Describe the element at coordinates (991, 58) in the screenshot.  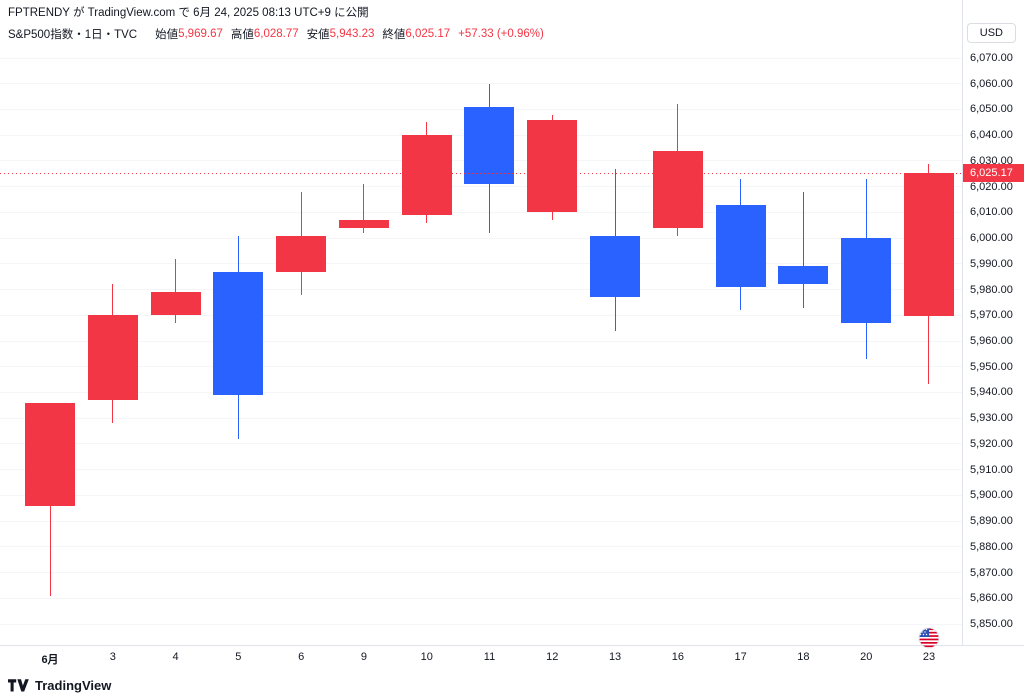
I see `price-tick-label: 6,070.00` at that location.